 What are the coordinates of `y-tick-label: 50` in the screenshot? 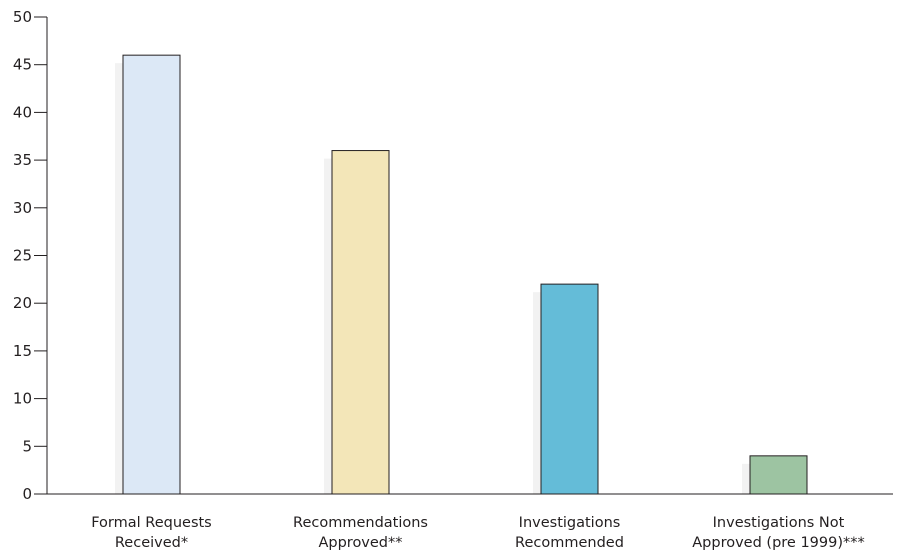 It's located at (22, 17).